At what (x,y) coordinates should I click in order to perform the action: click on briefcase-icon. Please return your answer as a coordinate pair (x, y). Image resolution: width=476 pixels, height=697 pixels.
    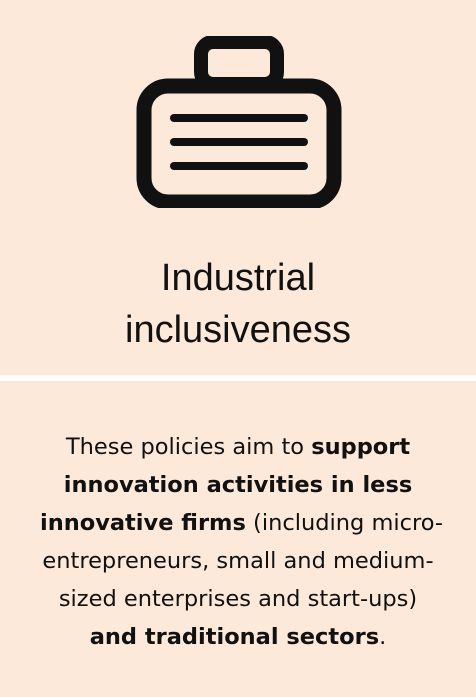
    Looking at the image, I should click on (239, 122).